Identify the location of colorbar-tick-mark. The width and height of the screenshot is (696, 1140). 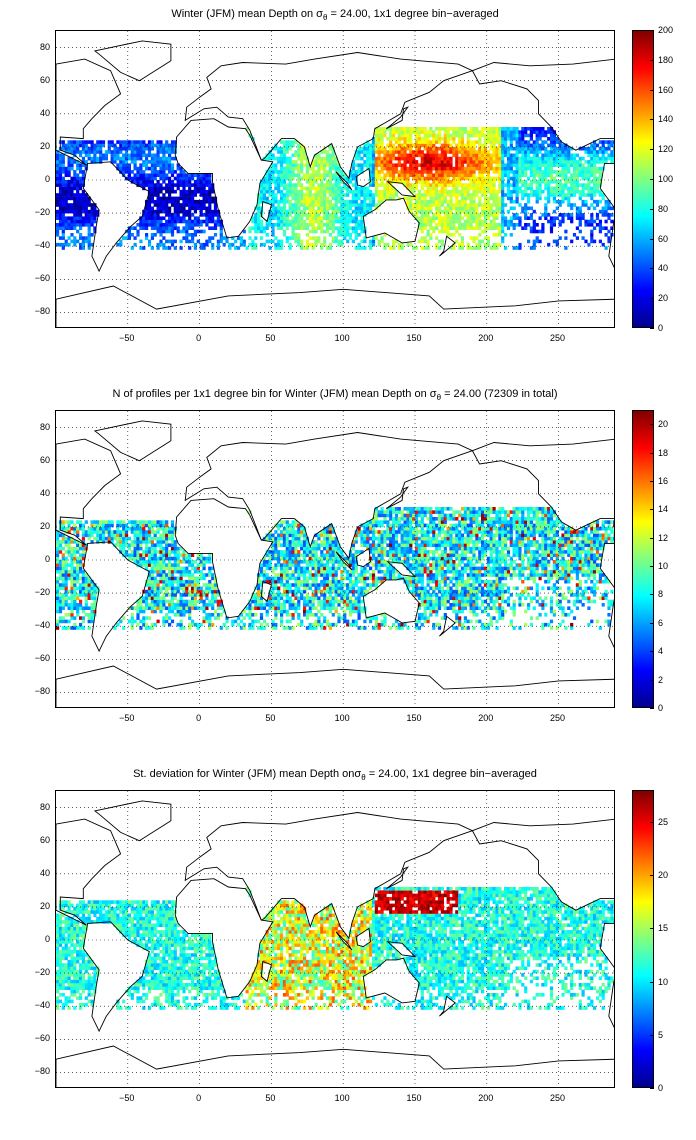
(652, 60).